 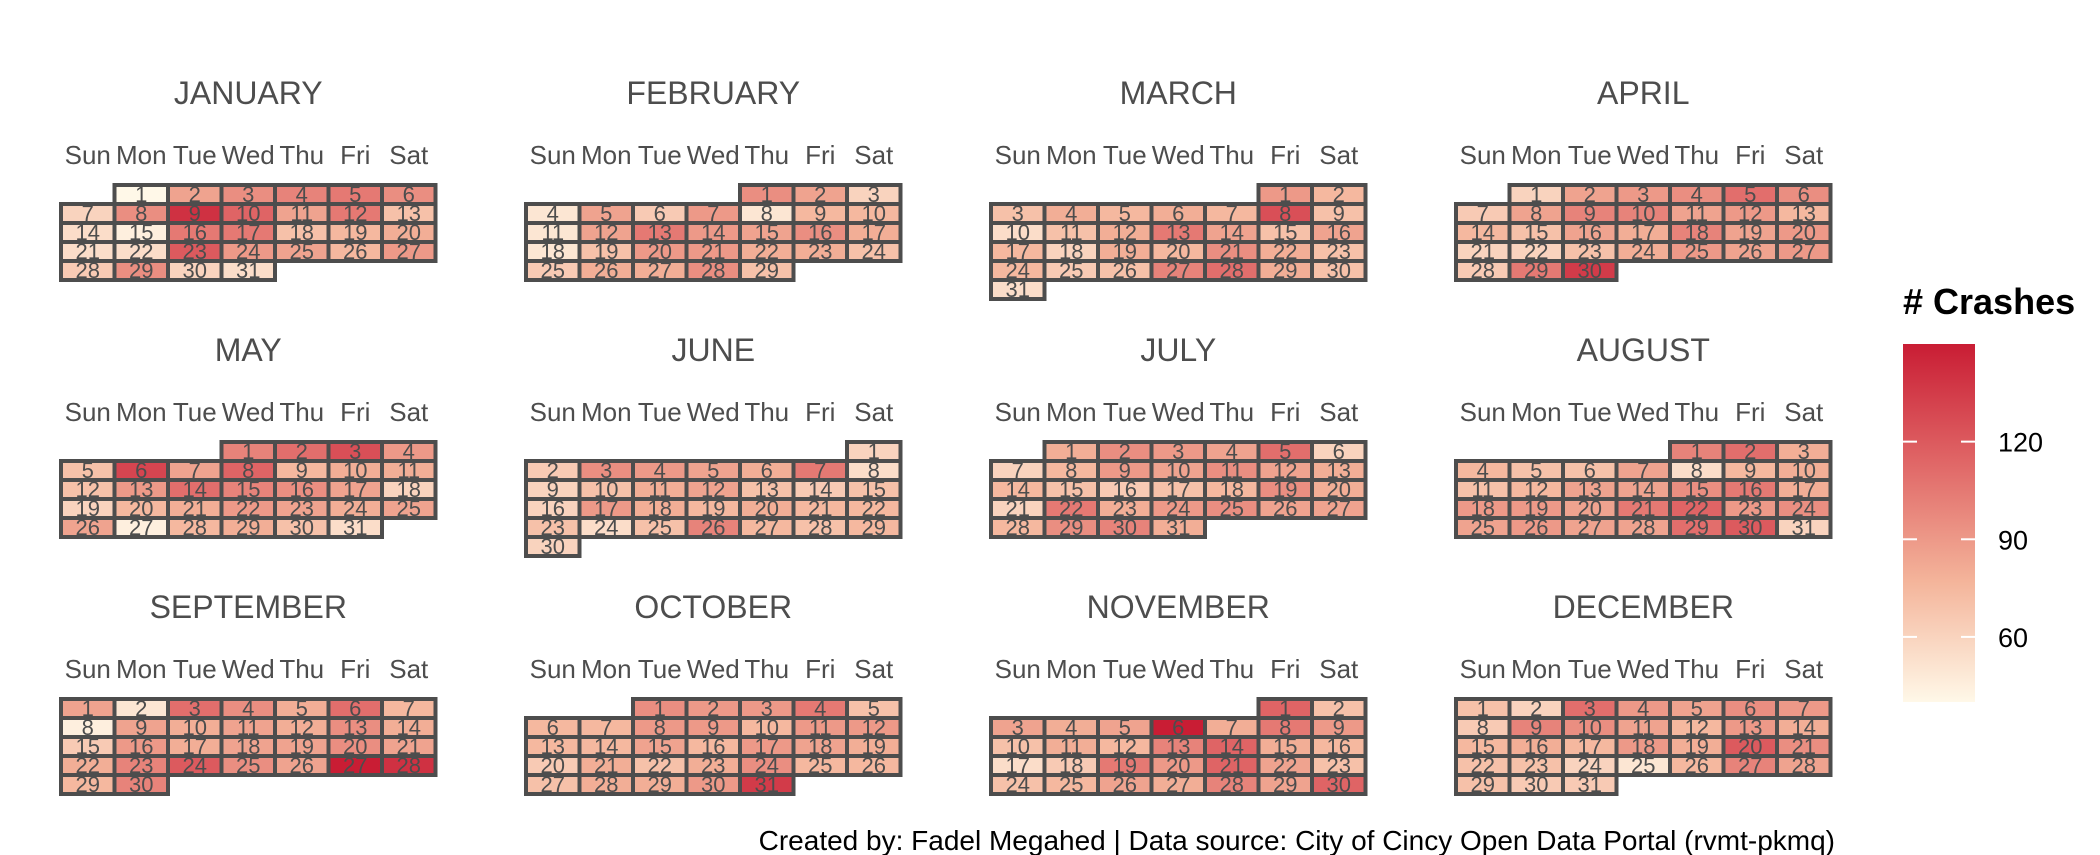 I want to click on legend-ticks: 60 90 120, so click(x=1973, y=540).